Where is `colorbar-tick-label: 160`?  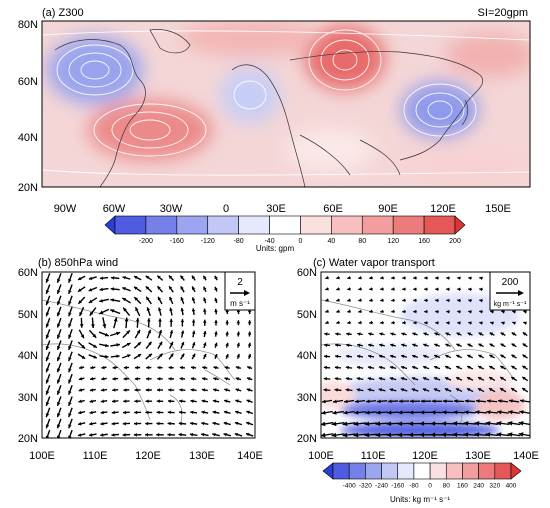
colorbar-tick-label: 160 is located at coordinates (462, 486).